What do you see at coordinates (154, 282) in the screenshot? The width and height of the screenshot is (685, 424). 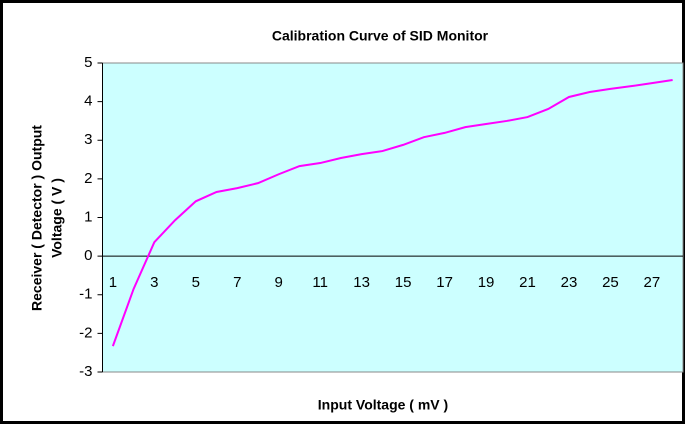 I see `x-tick-label: 3` at bounding box center [154, 282].